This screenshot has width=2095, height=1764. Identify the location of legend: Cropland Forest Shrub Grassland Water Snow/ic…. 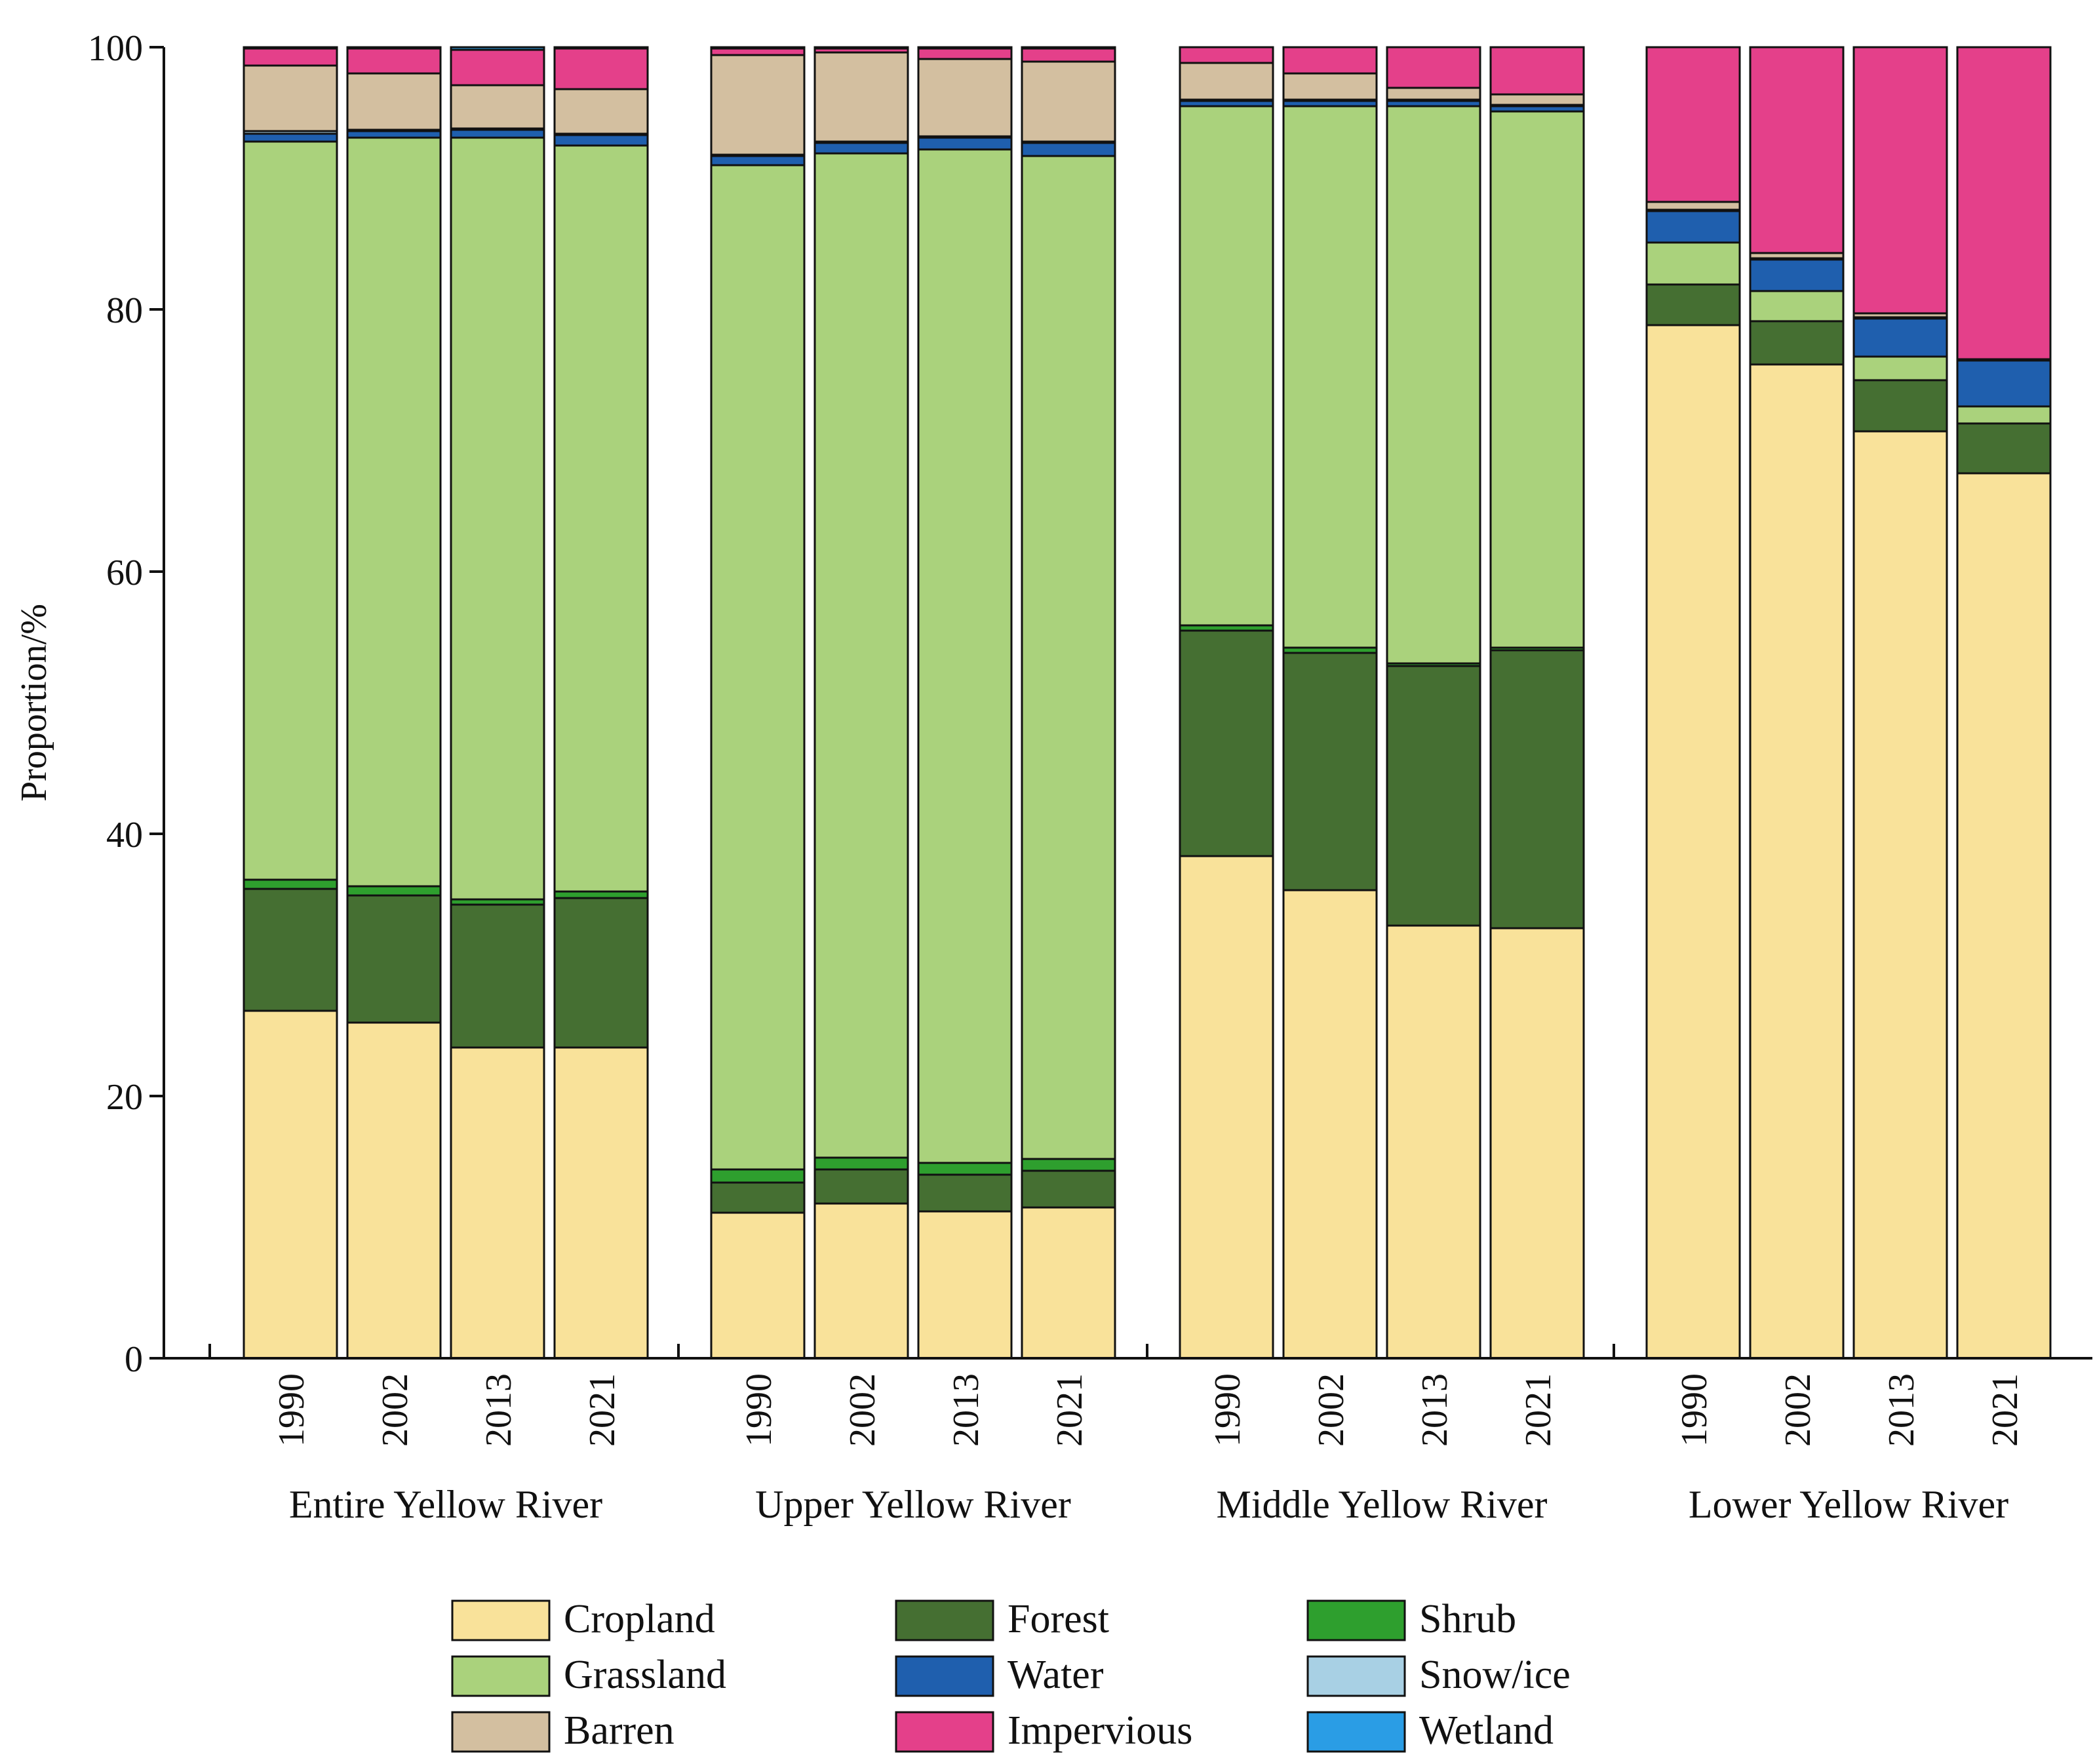
(1011, 1675).